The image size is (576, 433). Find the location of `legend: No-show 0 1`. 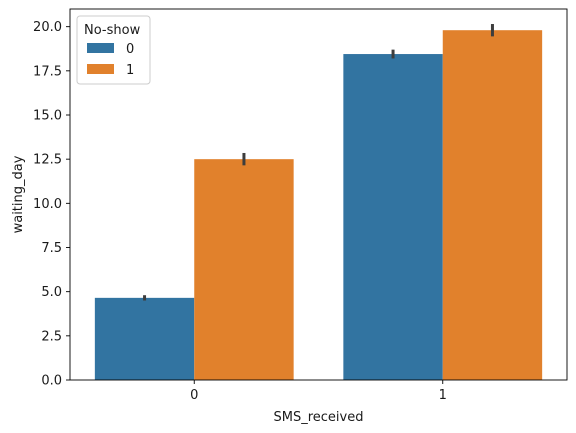

legend: No-show 0 1 is located at coordinates (113, 50).